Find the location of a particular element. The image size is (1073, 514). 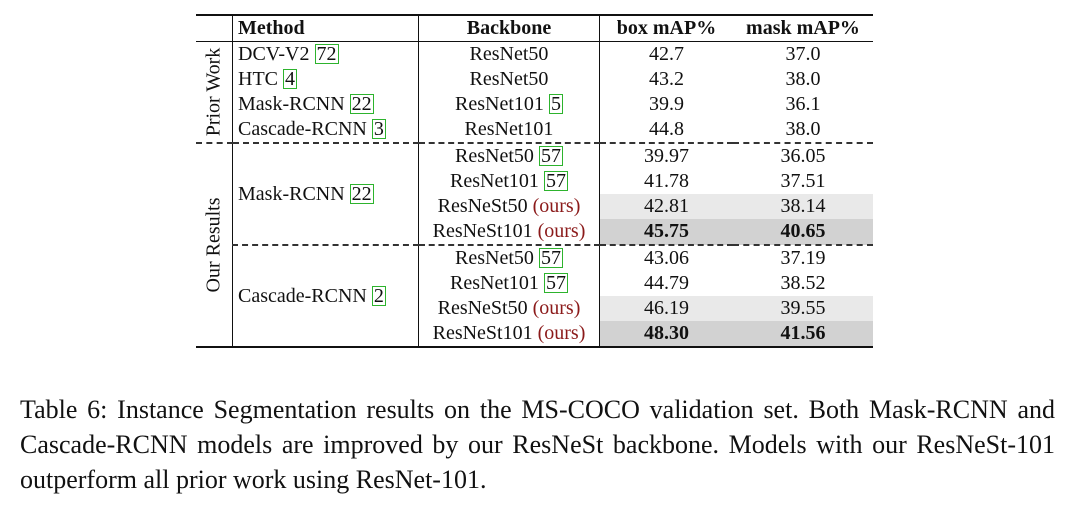

mask-map-cell: 38.14 is located at coordinates (803, 206).